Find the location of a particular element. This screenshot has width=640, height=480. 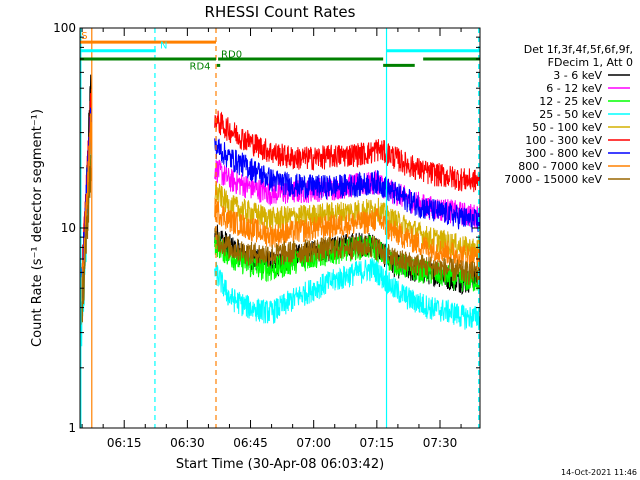

flag-label-n: N is located at coordinates (163, 45).